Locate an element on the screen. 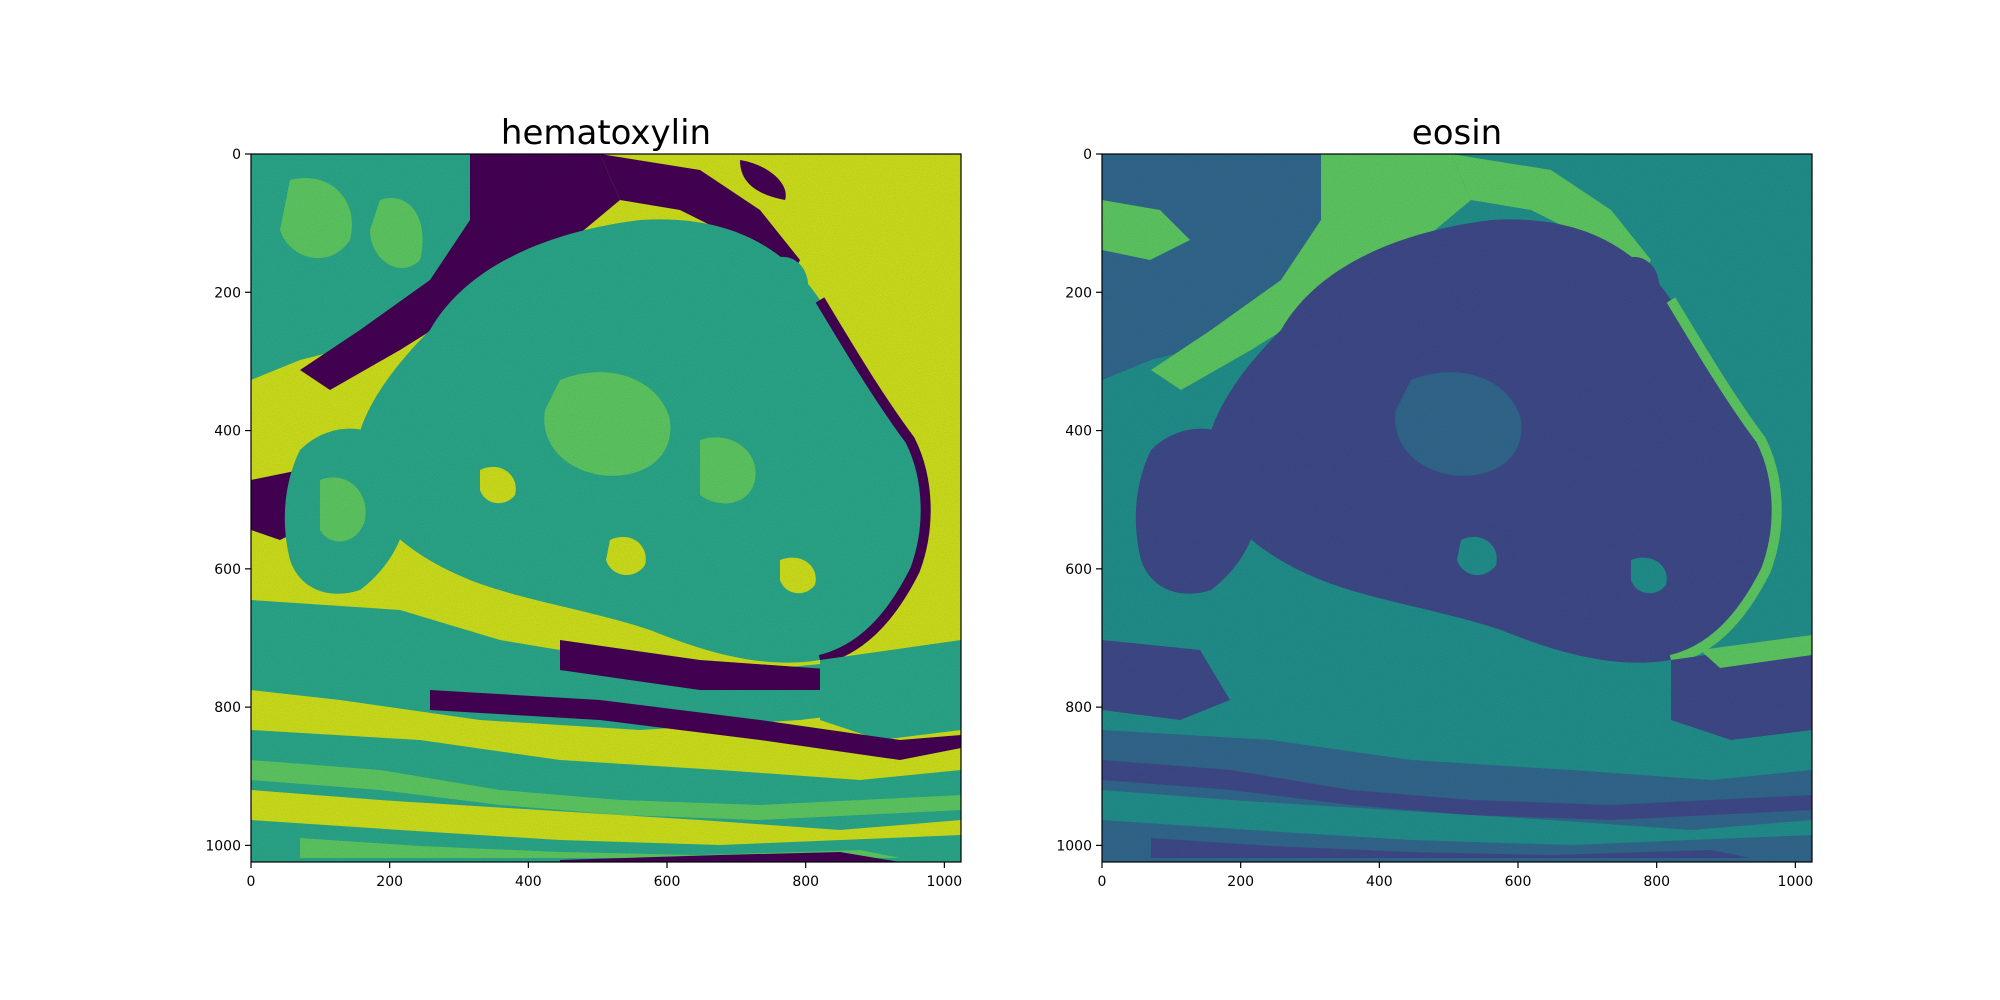  eosin-title: eosin is located at coordinates (1457, 133).